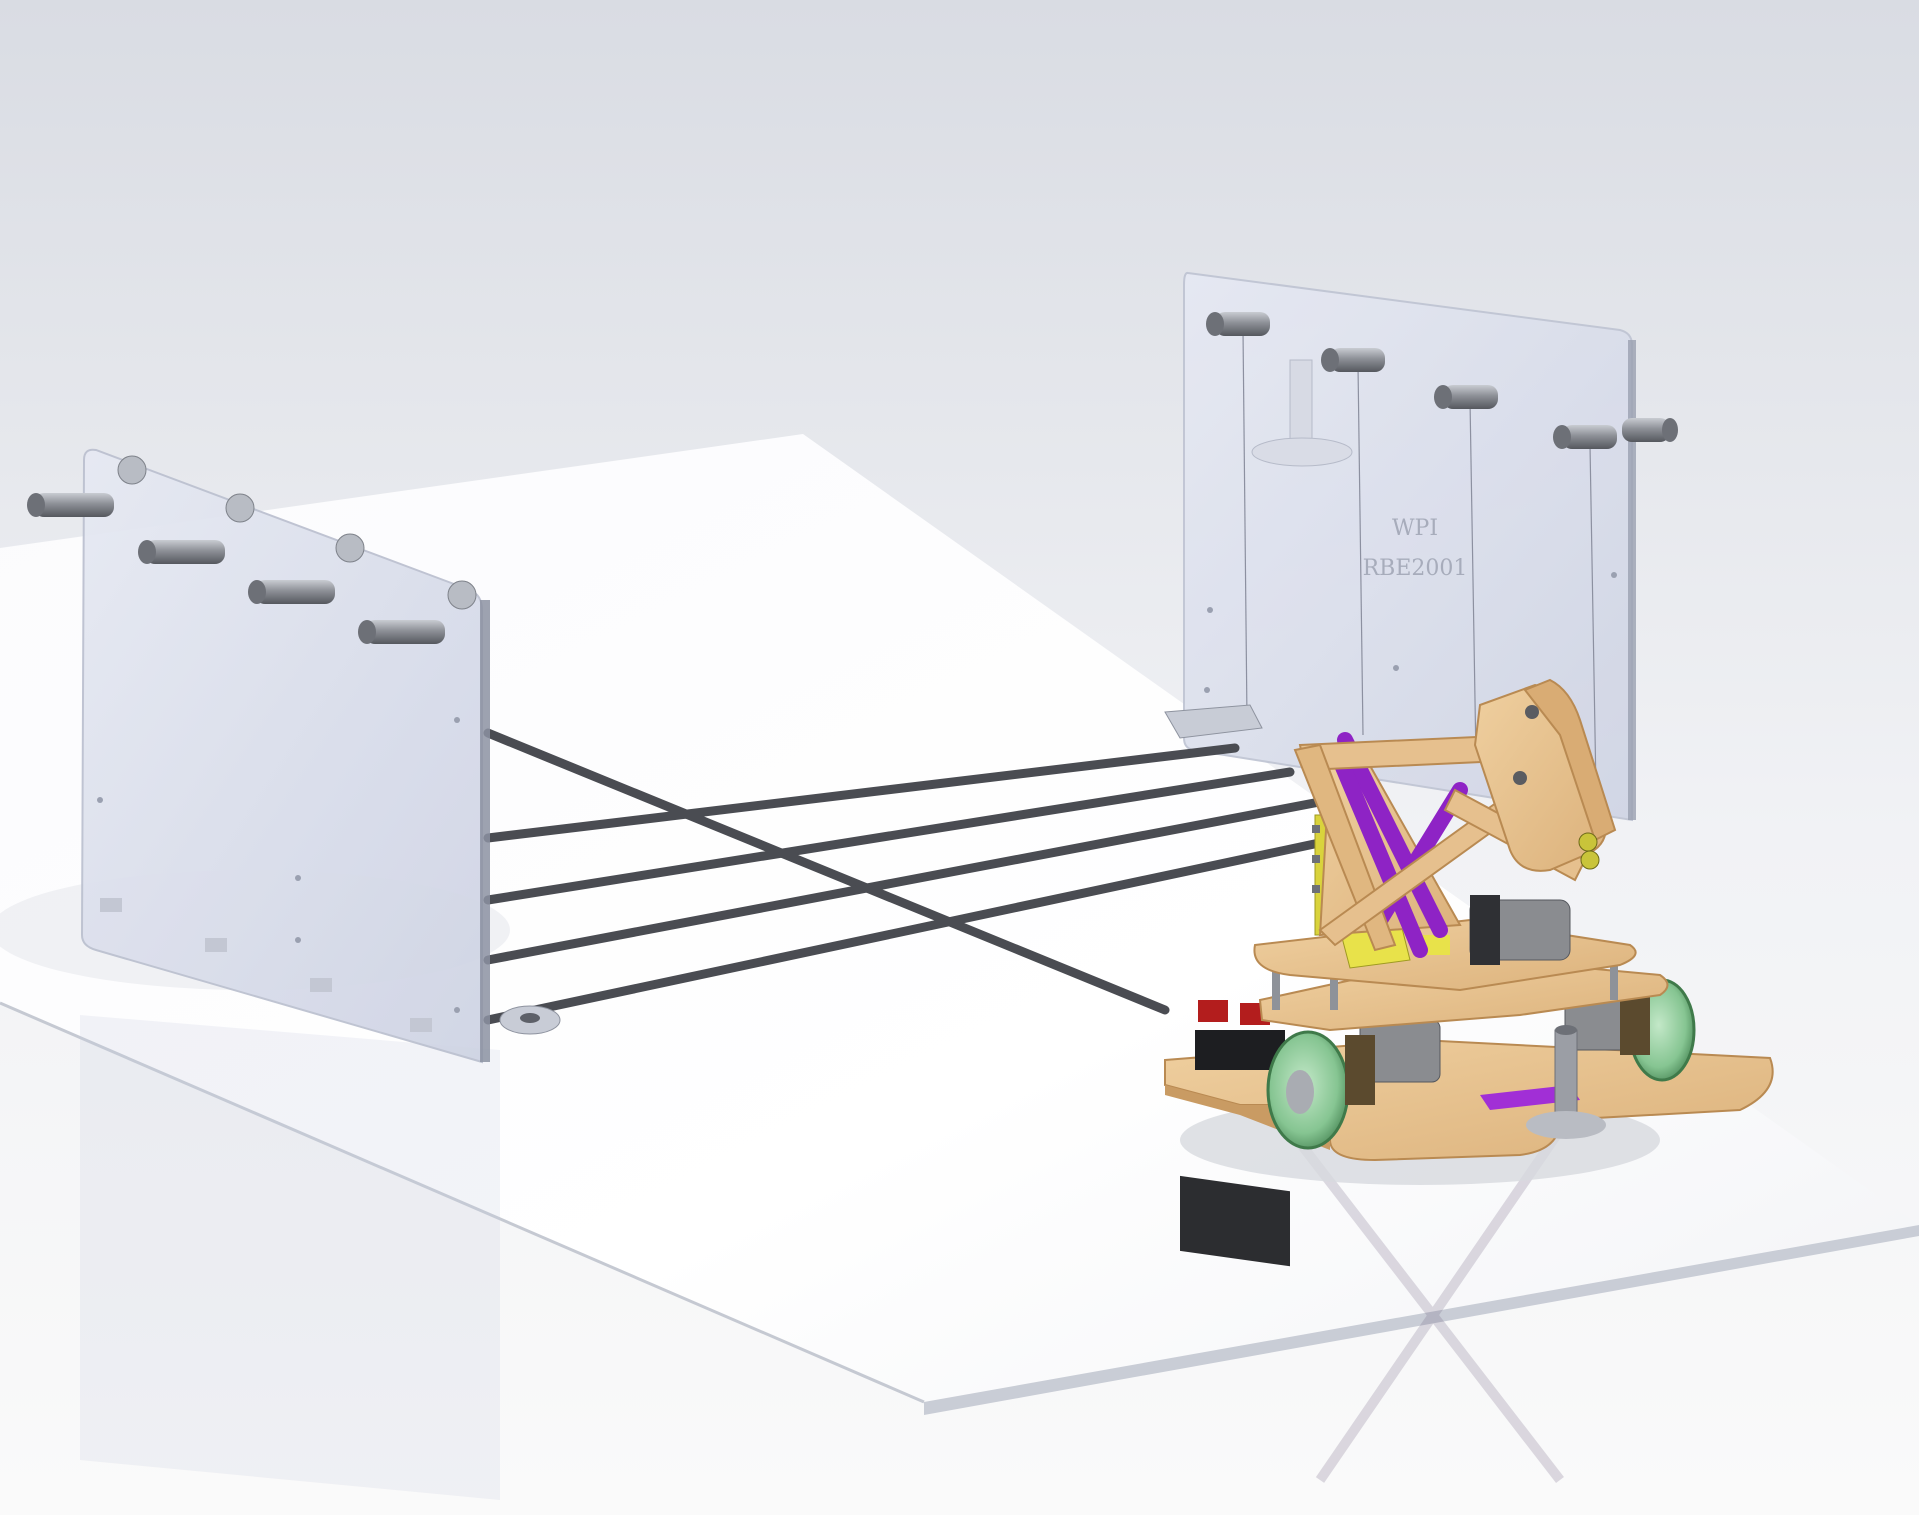 The height and width of the screenshot is (1515, 1919). What do you see at coordinates (1415, 528) in the screenshot?
I see `panel-engraving-line1: WPI` at bounding box center [1415, 528].